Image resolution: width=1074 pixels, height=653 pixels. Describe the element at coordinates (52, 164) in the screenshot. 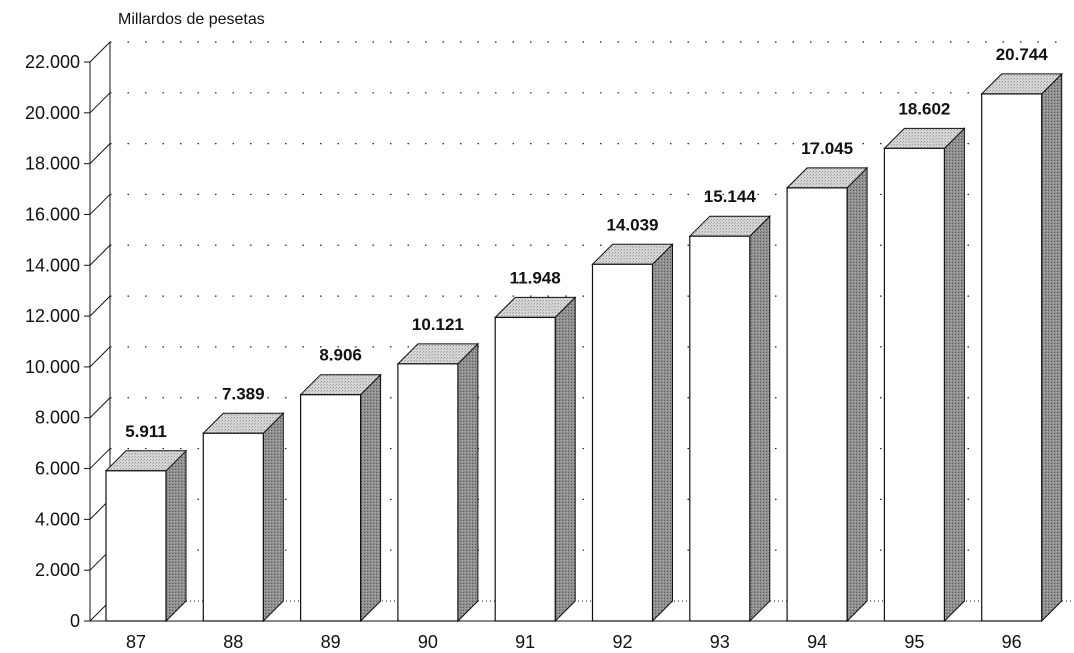

I see `y-tick-label: 18.000` at that location.